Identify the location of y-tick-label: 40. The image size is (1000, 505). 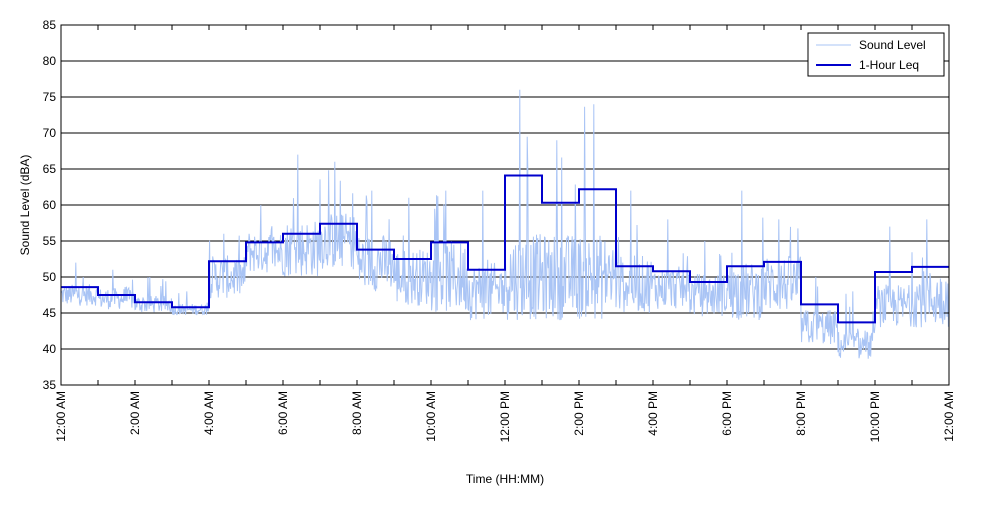
(50, 349).